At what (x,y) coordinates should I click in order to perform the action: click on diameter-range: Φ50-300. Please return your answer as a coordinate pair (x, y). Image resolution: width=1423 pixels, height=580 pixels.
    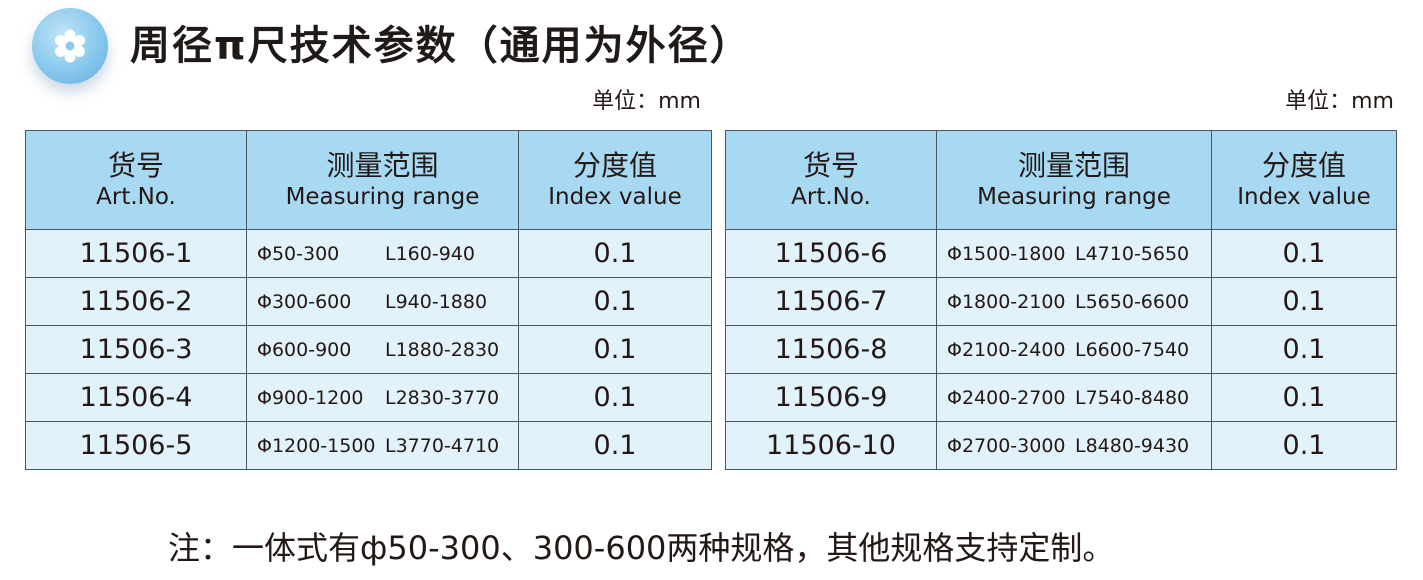
    Looking at the image, I should click on (298, 253).